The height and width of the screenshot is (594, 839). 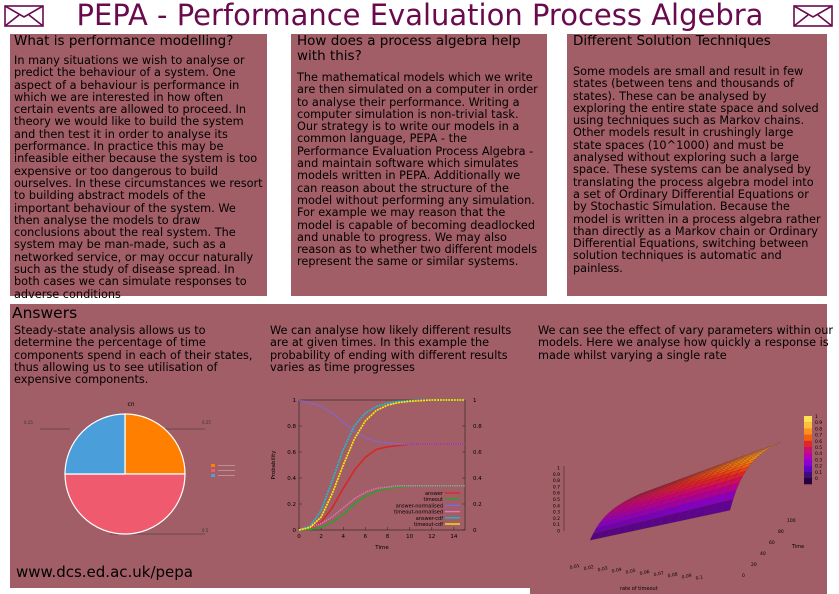 I want to click on y2-tick-label: 0, so click(x=475, y=531).